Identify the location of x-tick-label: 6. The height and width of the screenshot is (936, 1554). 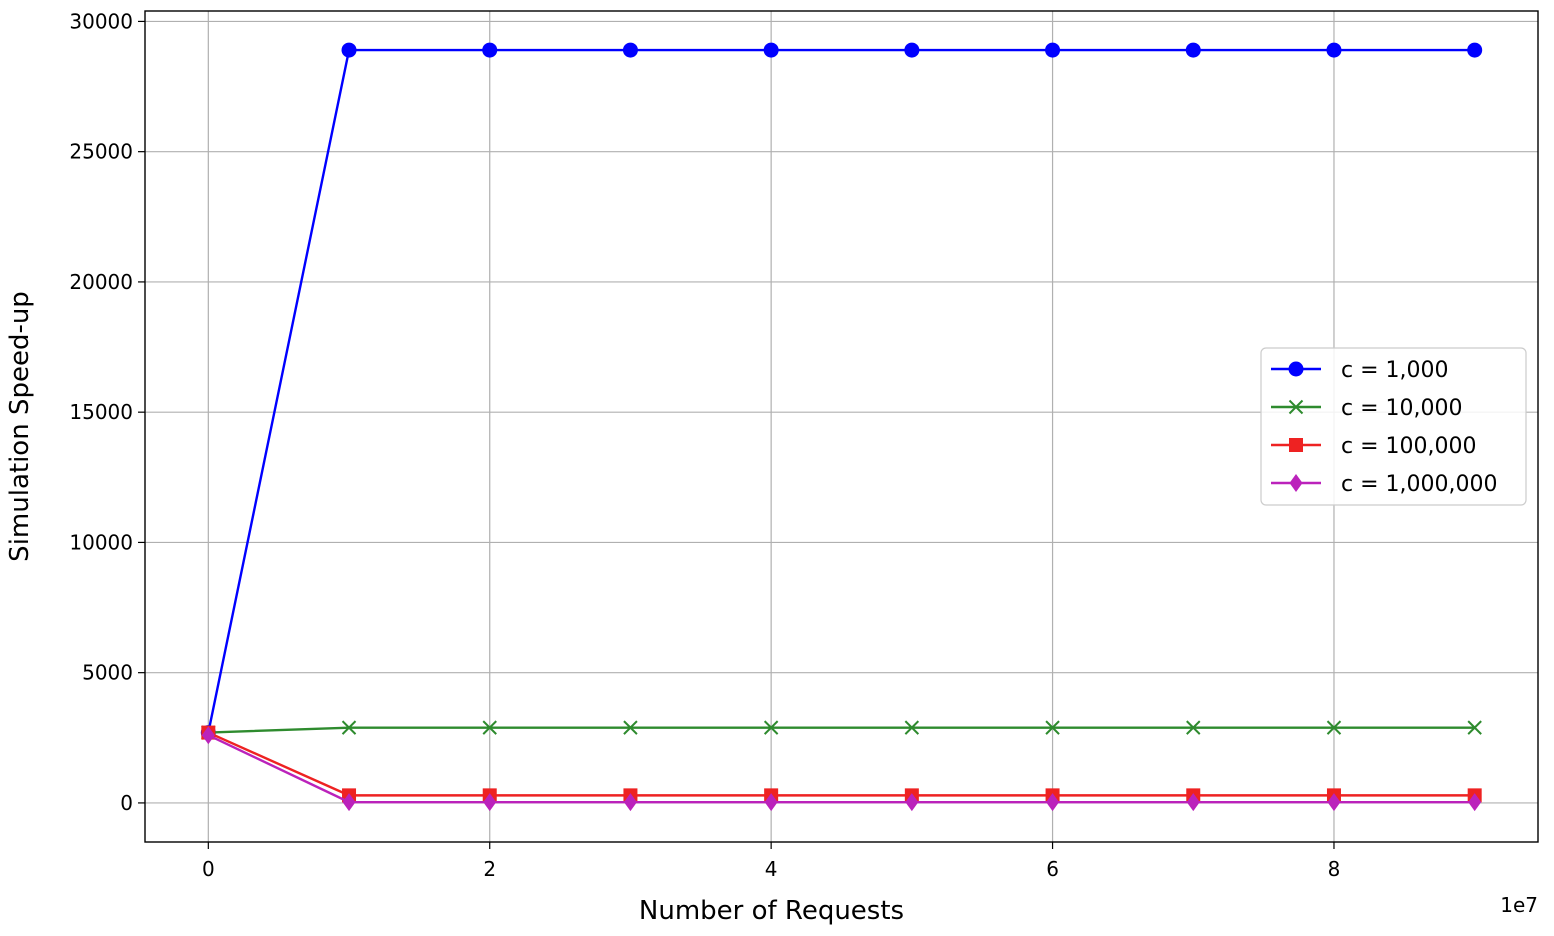
(1052, 869).